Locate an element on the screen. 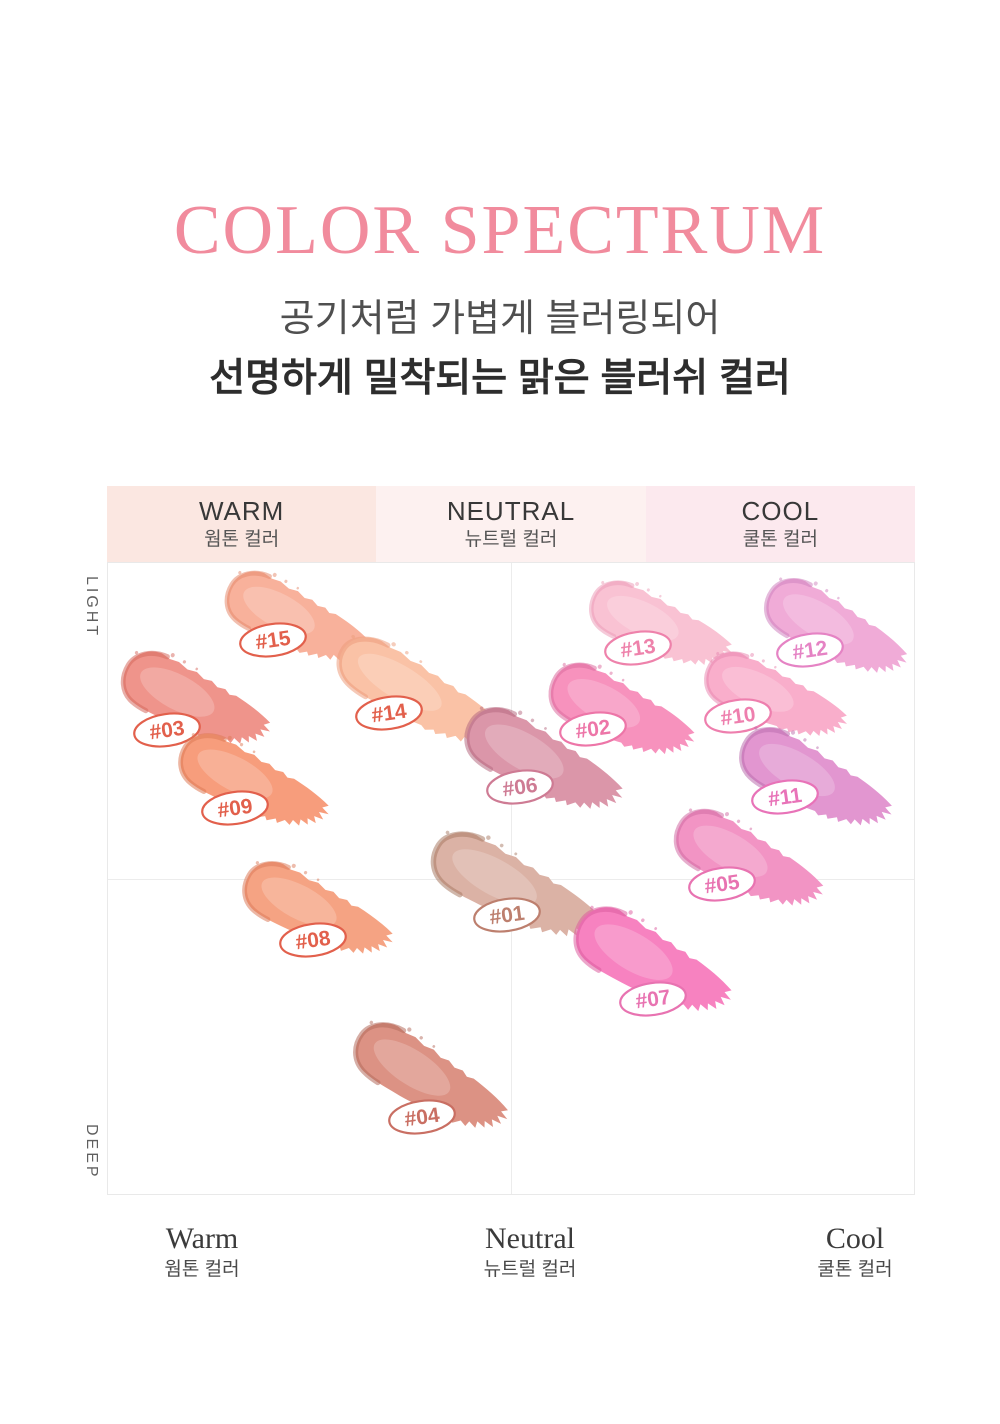 This screenshot has width=1000, height=1424. y-axis-label-deep: DEEP is located at coordinates (91, 1152).